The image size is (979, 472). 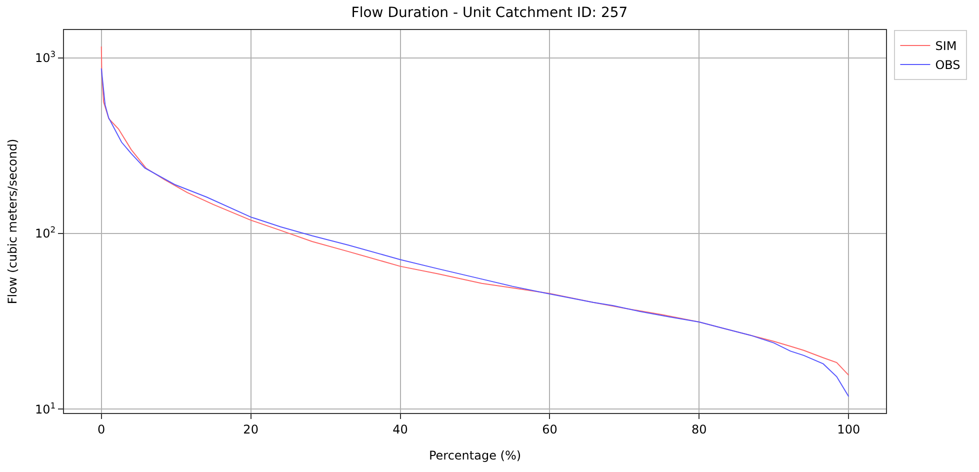 I want to click on x-tick-label: 40, so click(x=400, y=429).